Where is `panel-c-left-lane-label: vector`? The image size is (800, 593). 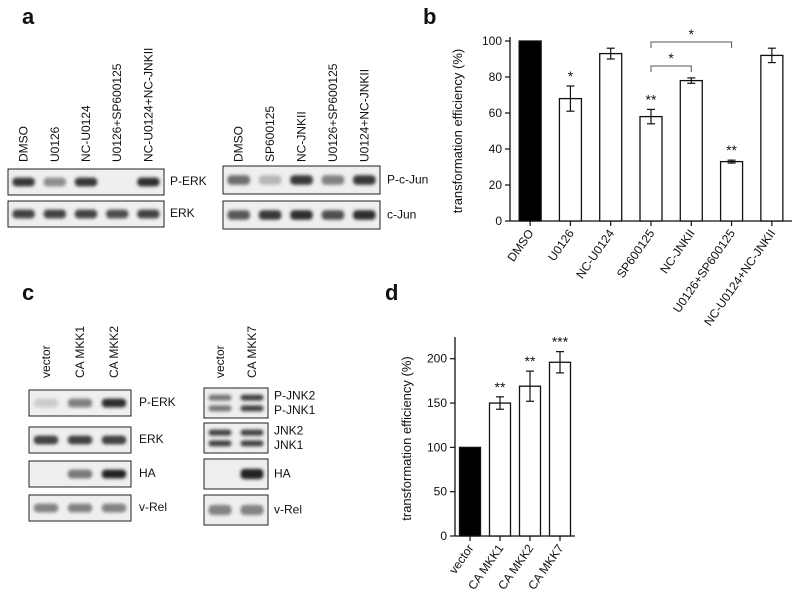 panel-c-left-lane-label: vector is located at coordinates (46, 361).